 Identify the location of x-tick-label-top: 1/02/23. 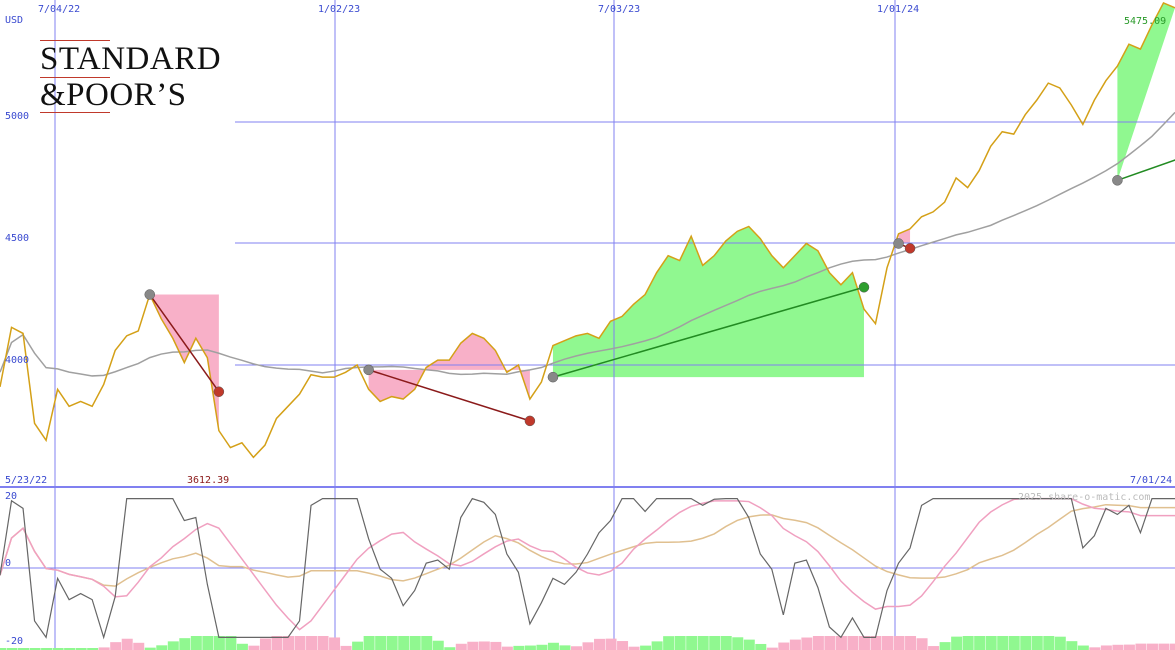
(339, 9).